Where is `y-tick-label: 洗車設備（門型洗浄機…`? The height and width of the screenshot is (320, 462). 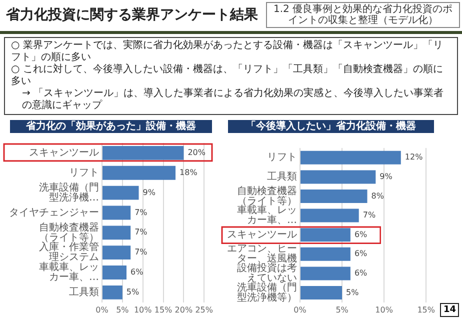 y-tick-label: 洗車設備（門型洗浄機… is located at coordinates (69, 192).